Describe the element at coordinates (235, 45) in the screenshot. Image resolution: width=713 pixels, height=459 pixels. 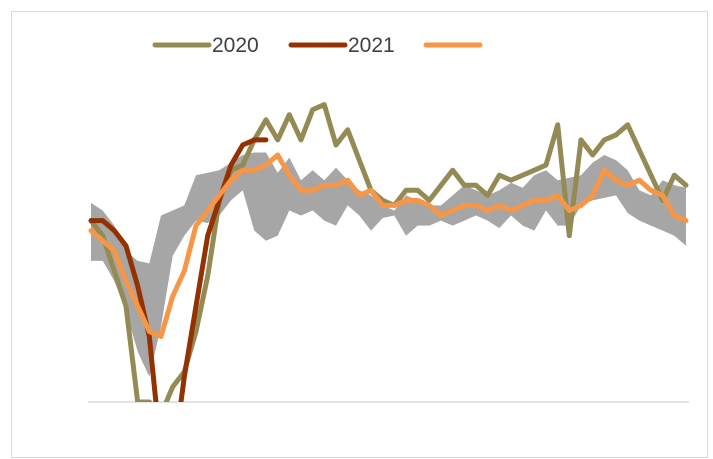
I see `legend-label-2020: 2020` at that location.